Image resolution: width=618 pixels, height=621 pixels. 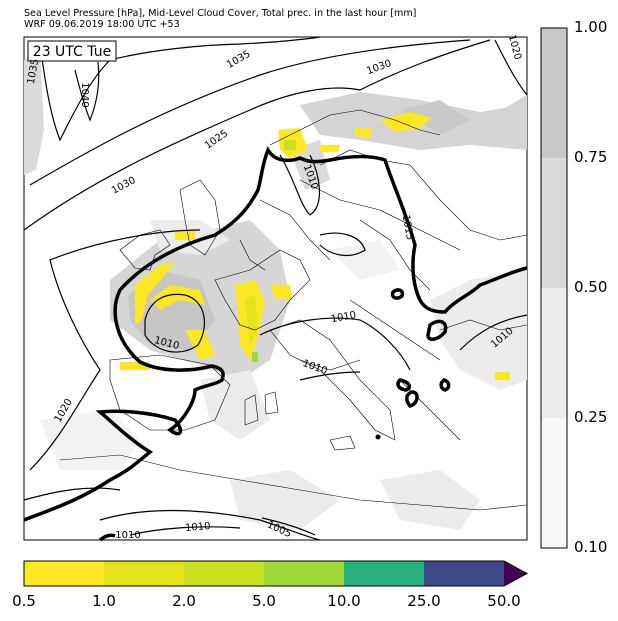 I want to click on precipitation-colorbar, so click(x=276, y=573).